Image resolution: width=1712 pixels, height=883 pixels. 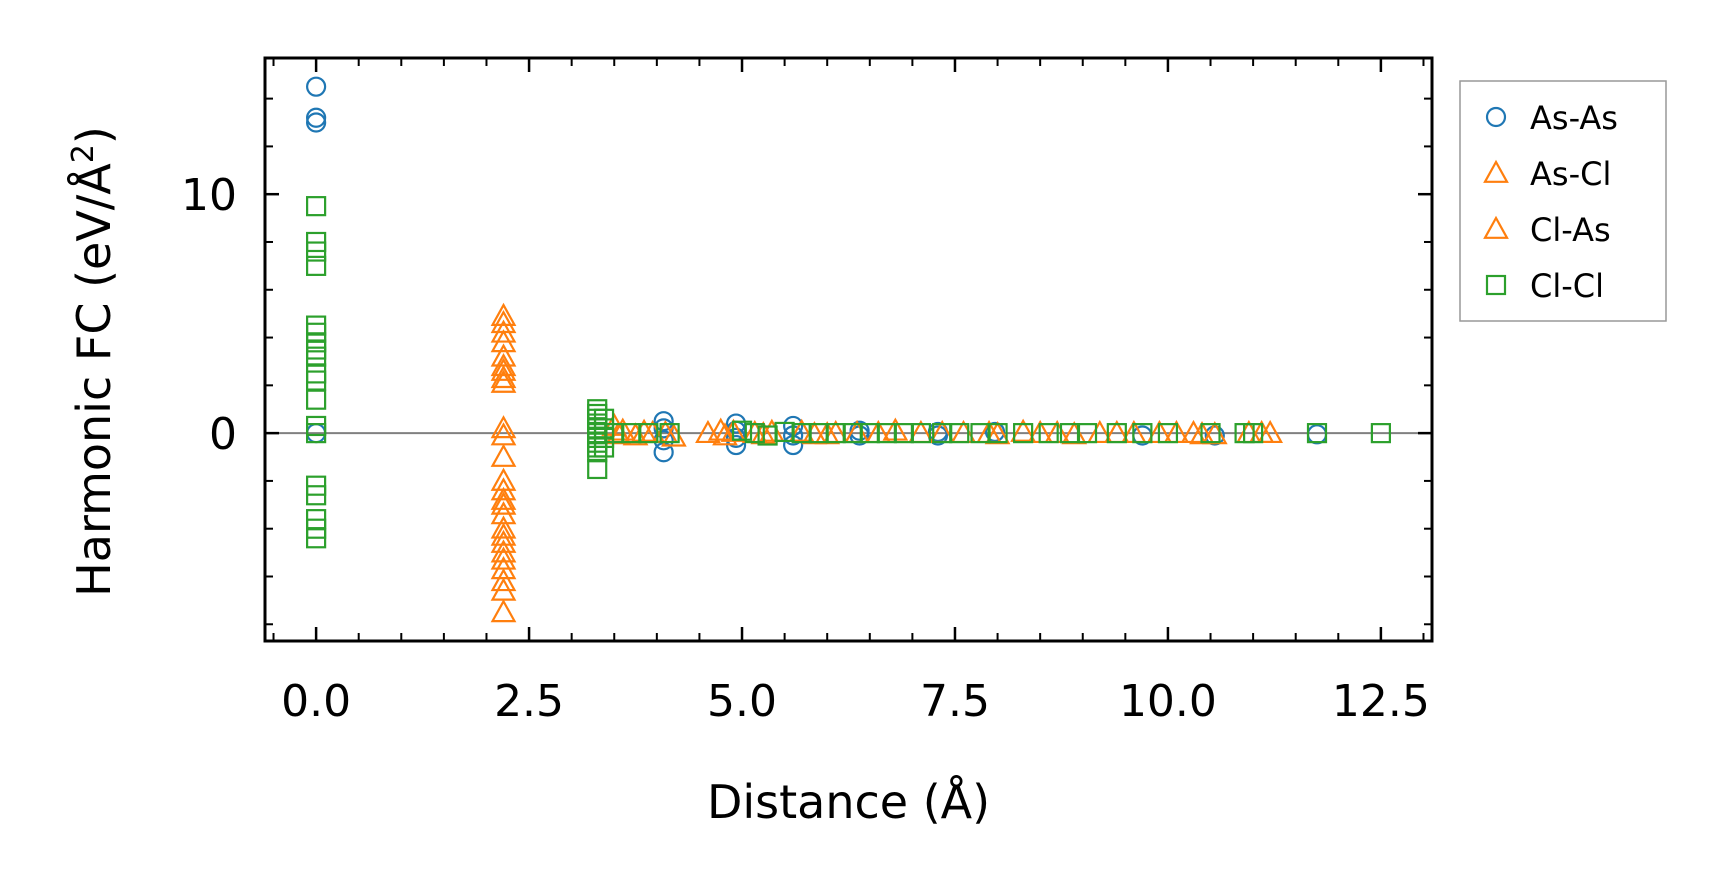 I want to click on legend-marker-cl-as, so click(x=1496, y=227).